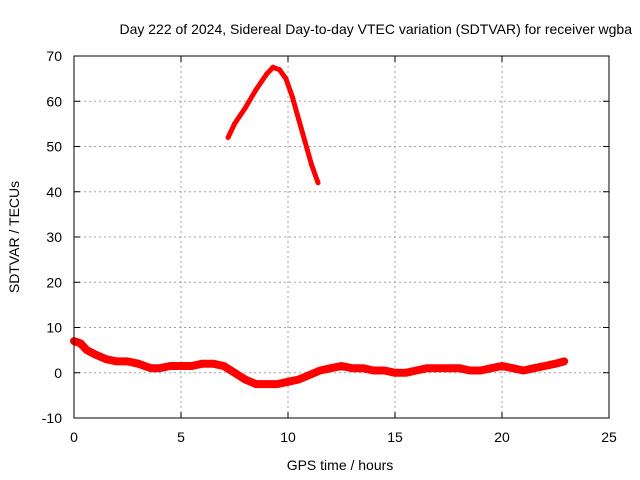  What do you see at coordinates (58, 373) in the screenshot?
I see `y-tick-label: 0` at bounding box center [58, 373].